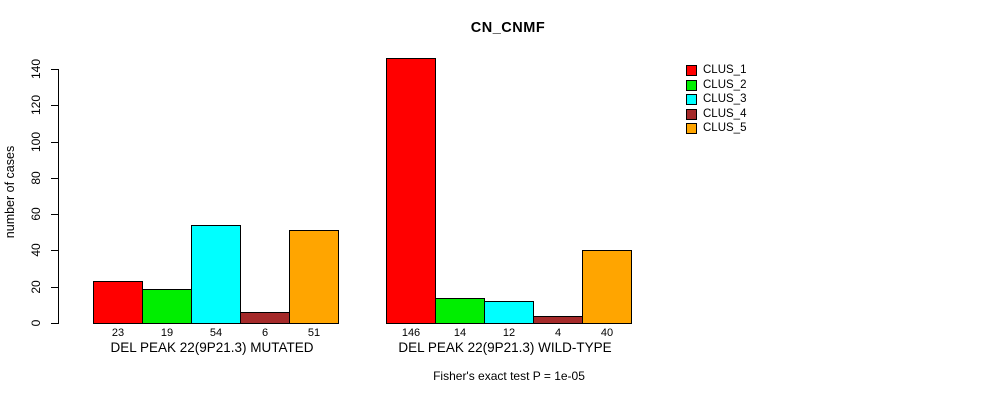 This screenshot has height=400, width=990. I want to click on bar-value-label: 51, so click(314, 333).